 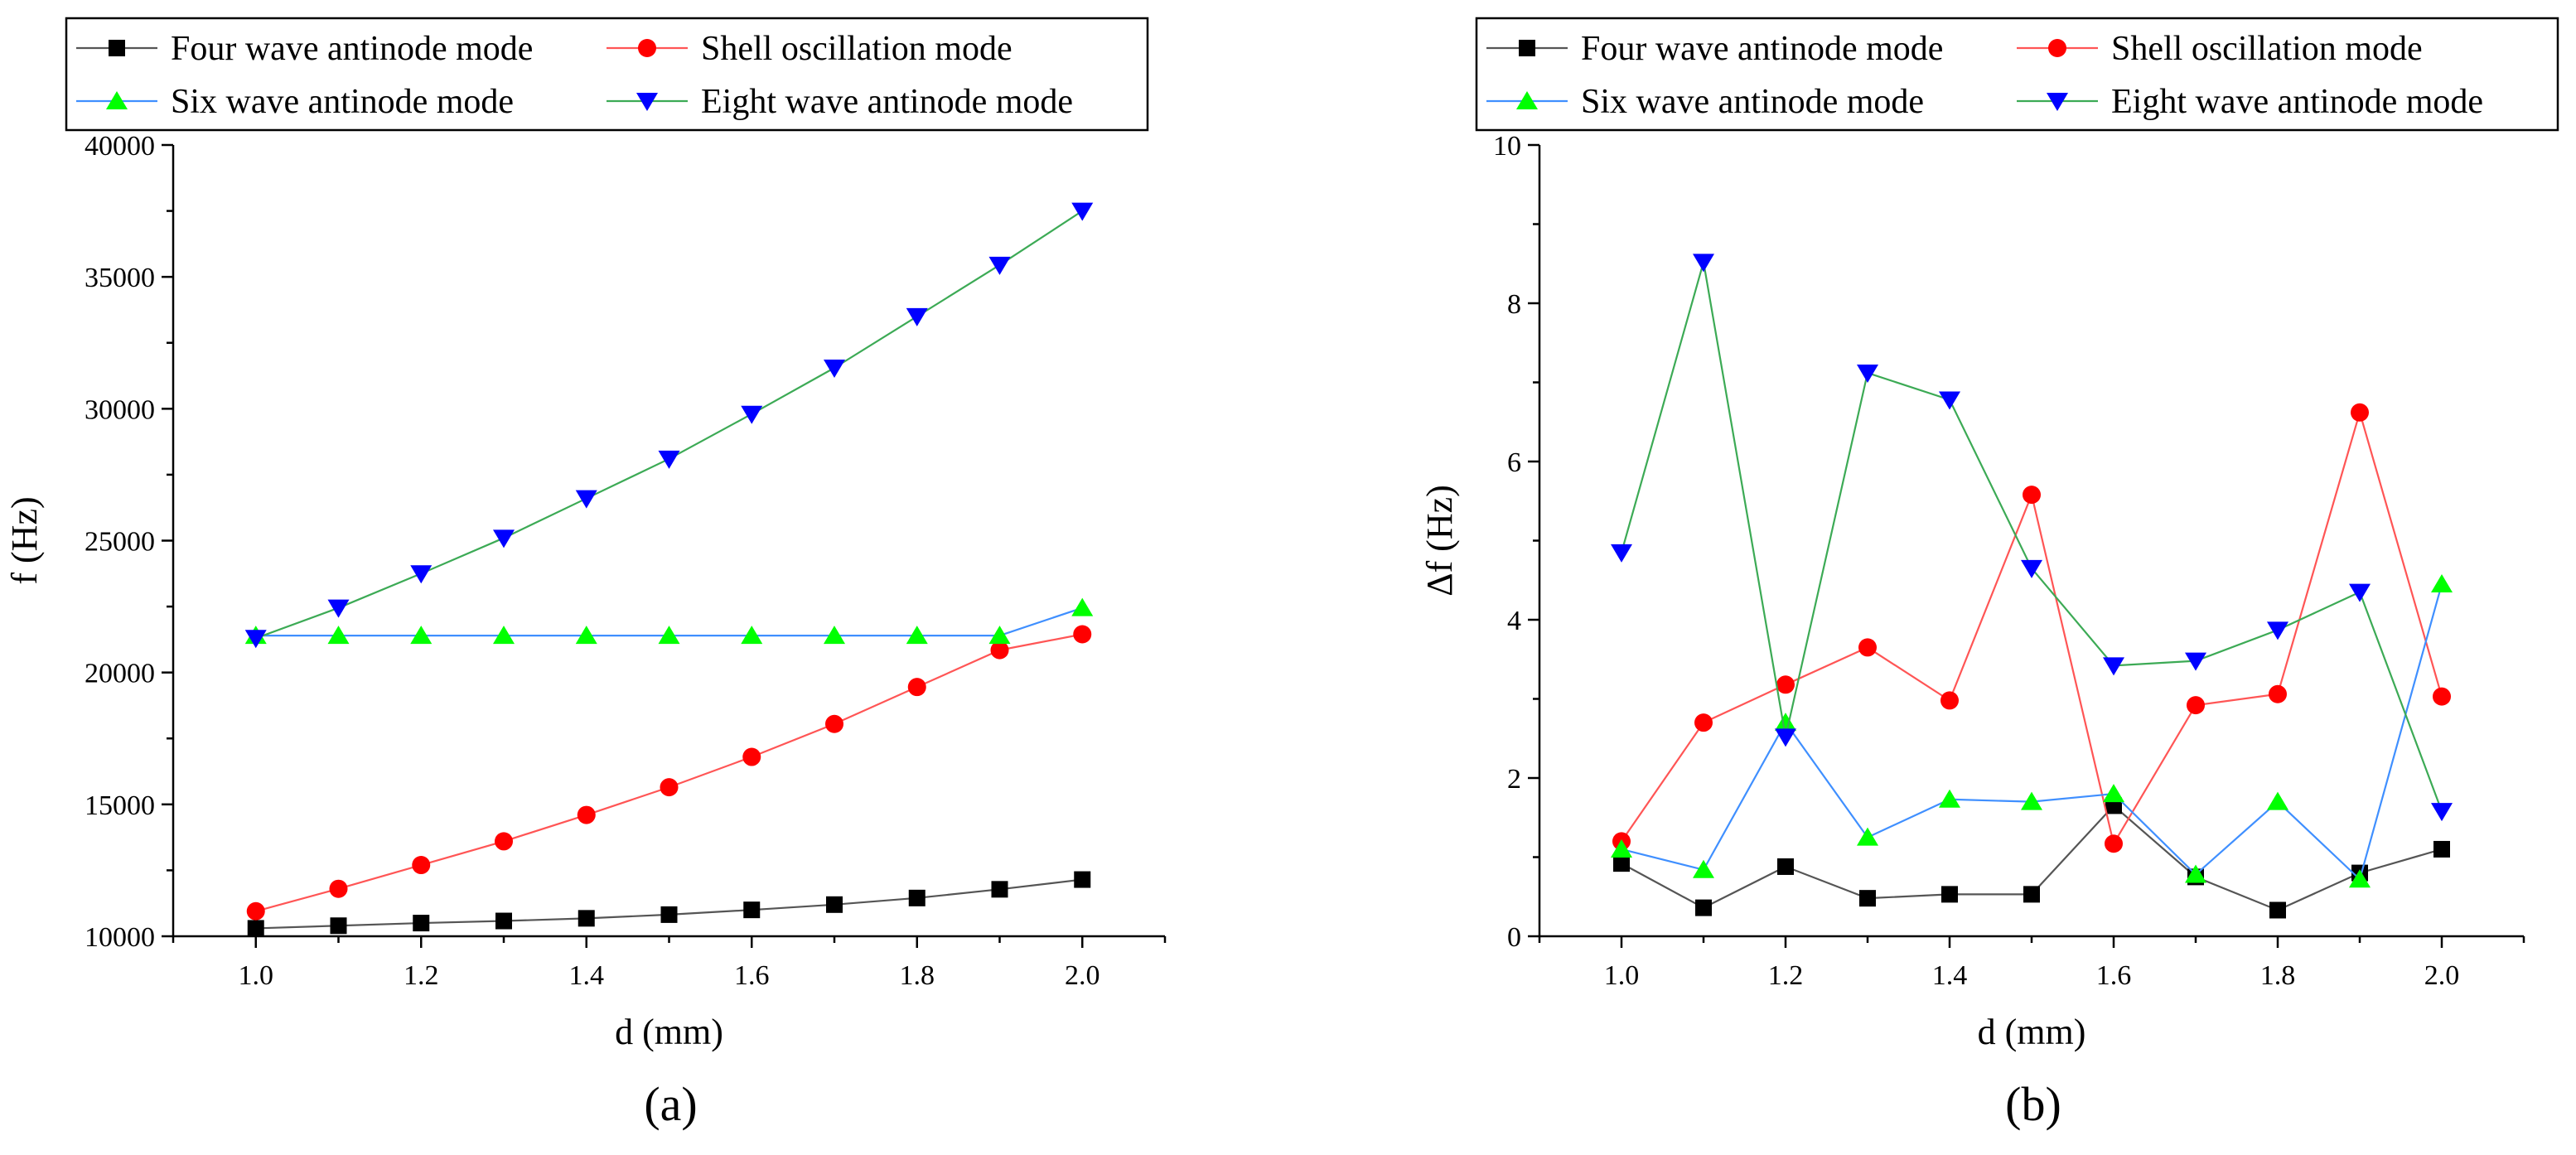 I want to click on legend-label: Shell oscillation mode, so click(x=2267, y=49).